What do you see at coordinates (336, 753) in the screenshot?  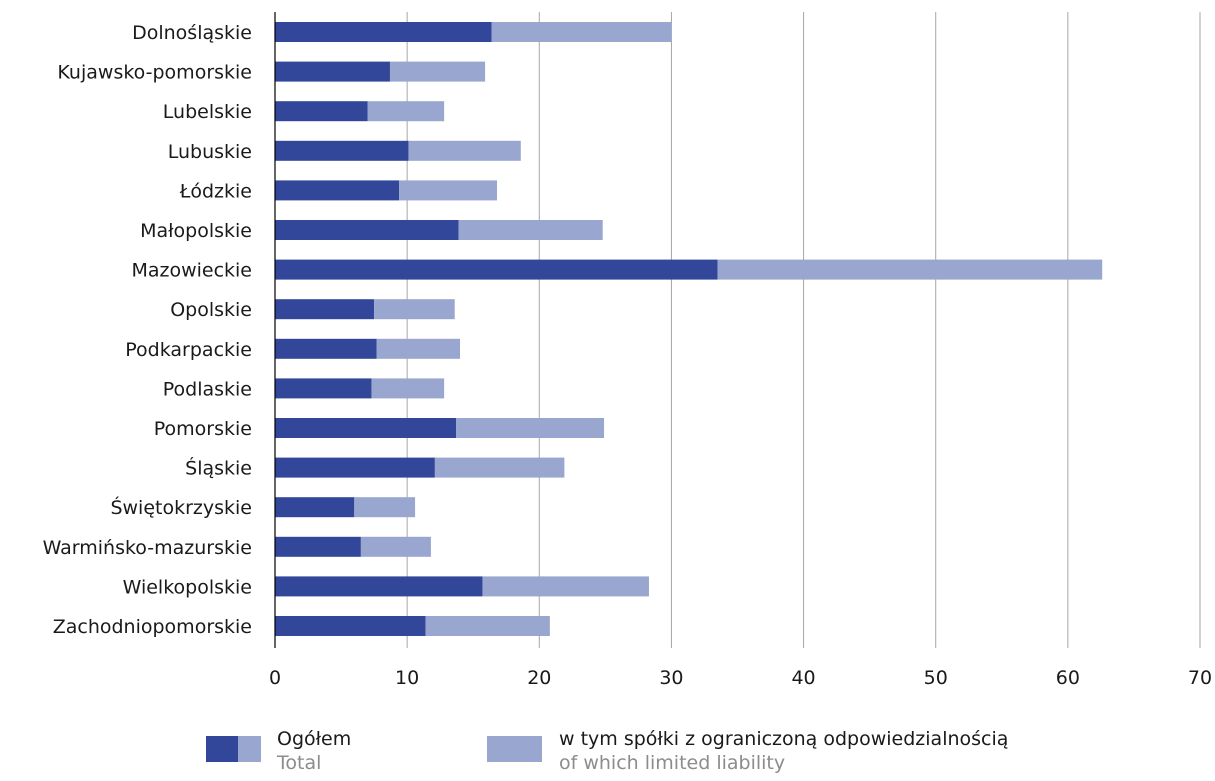 I see `legend-item-total: Ogółem Total` at bounding box center [336, 753].